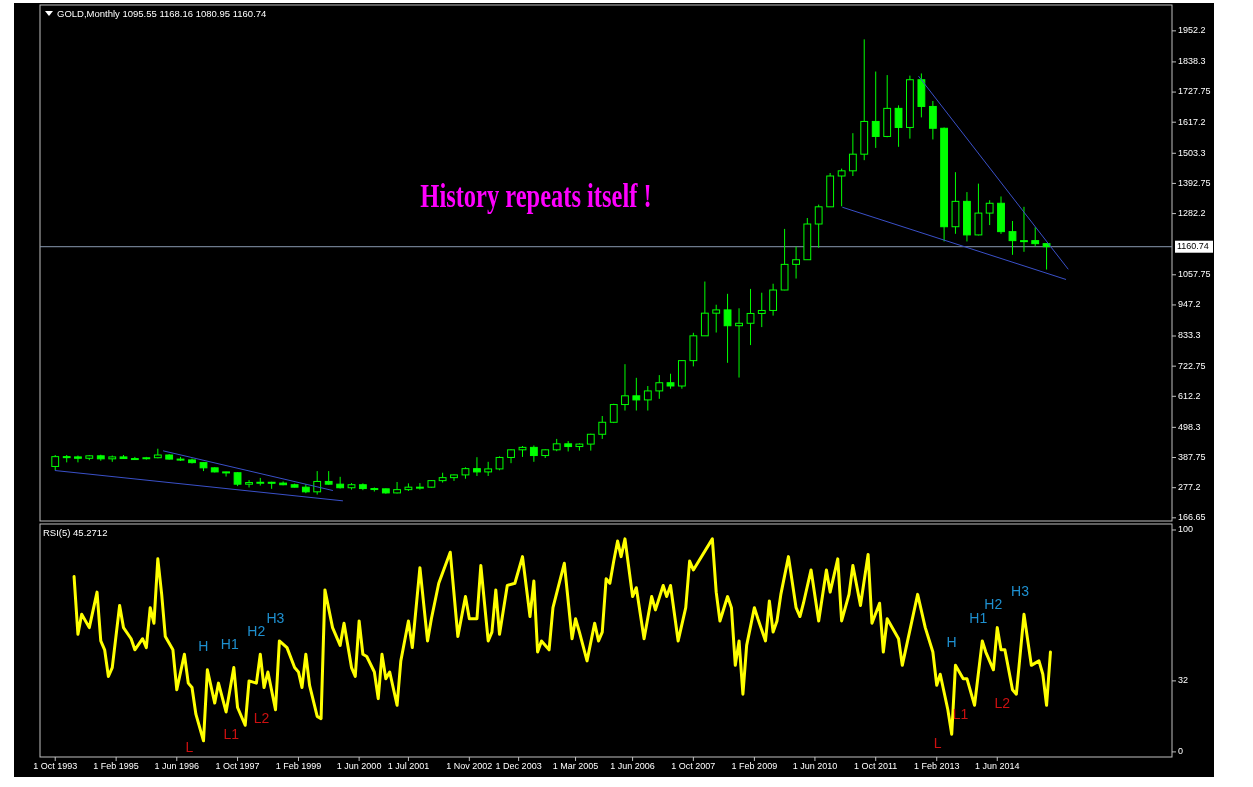 This screenshot has width=1253, height=787. Describe the element at coordinates (116, 766) in the screenshot. I see `x-tick-label: 1 Feb 1995` at that location.